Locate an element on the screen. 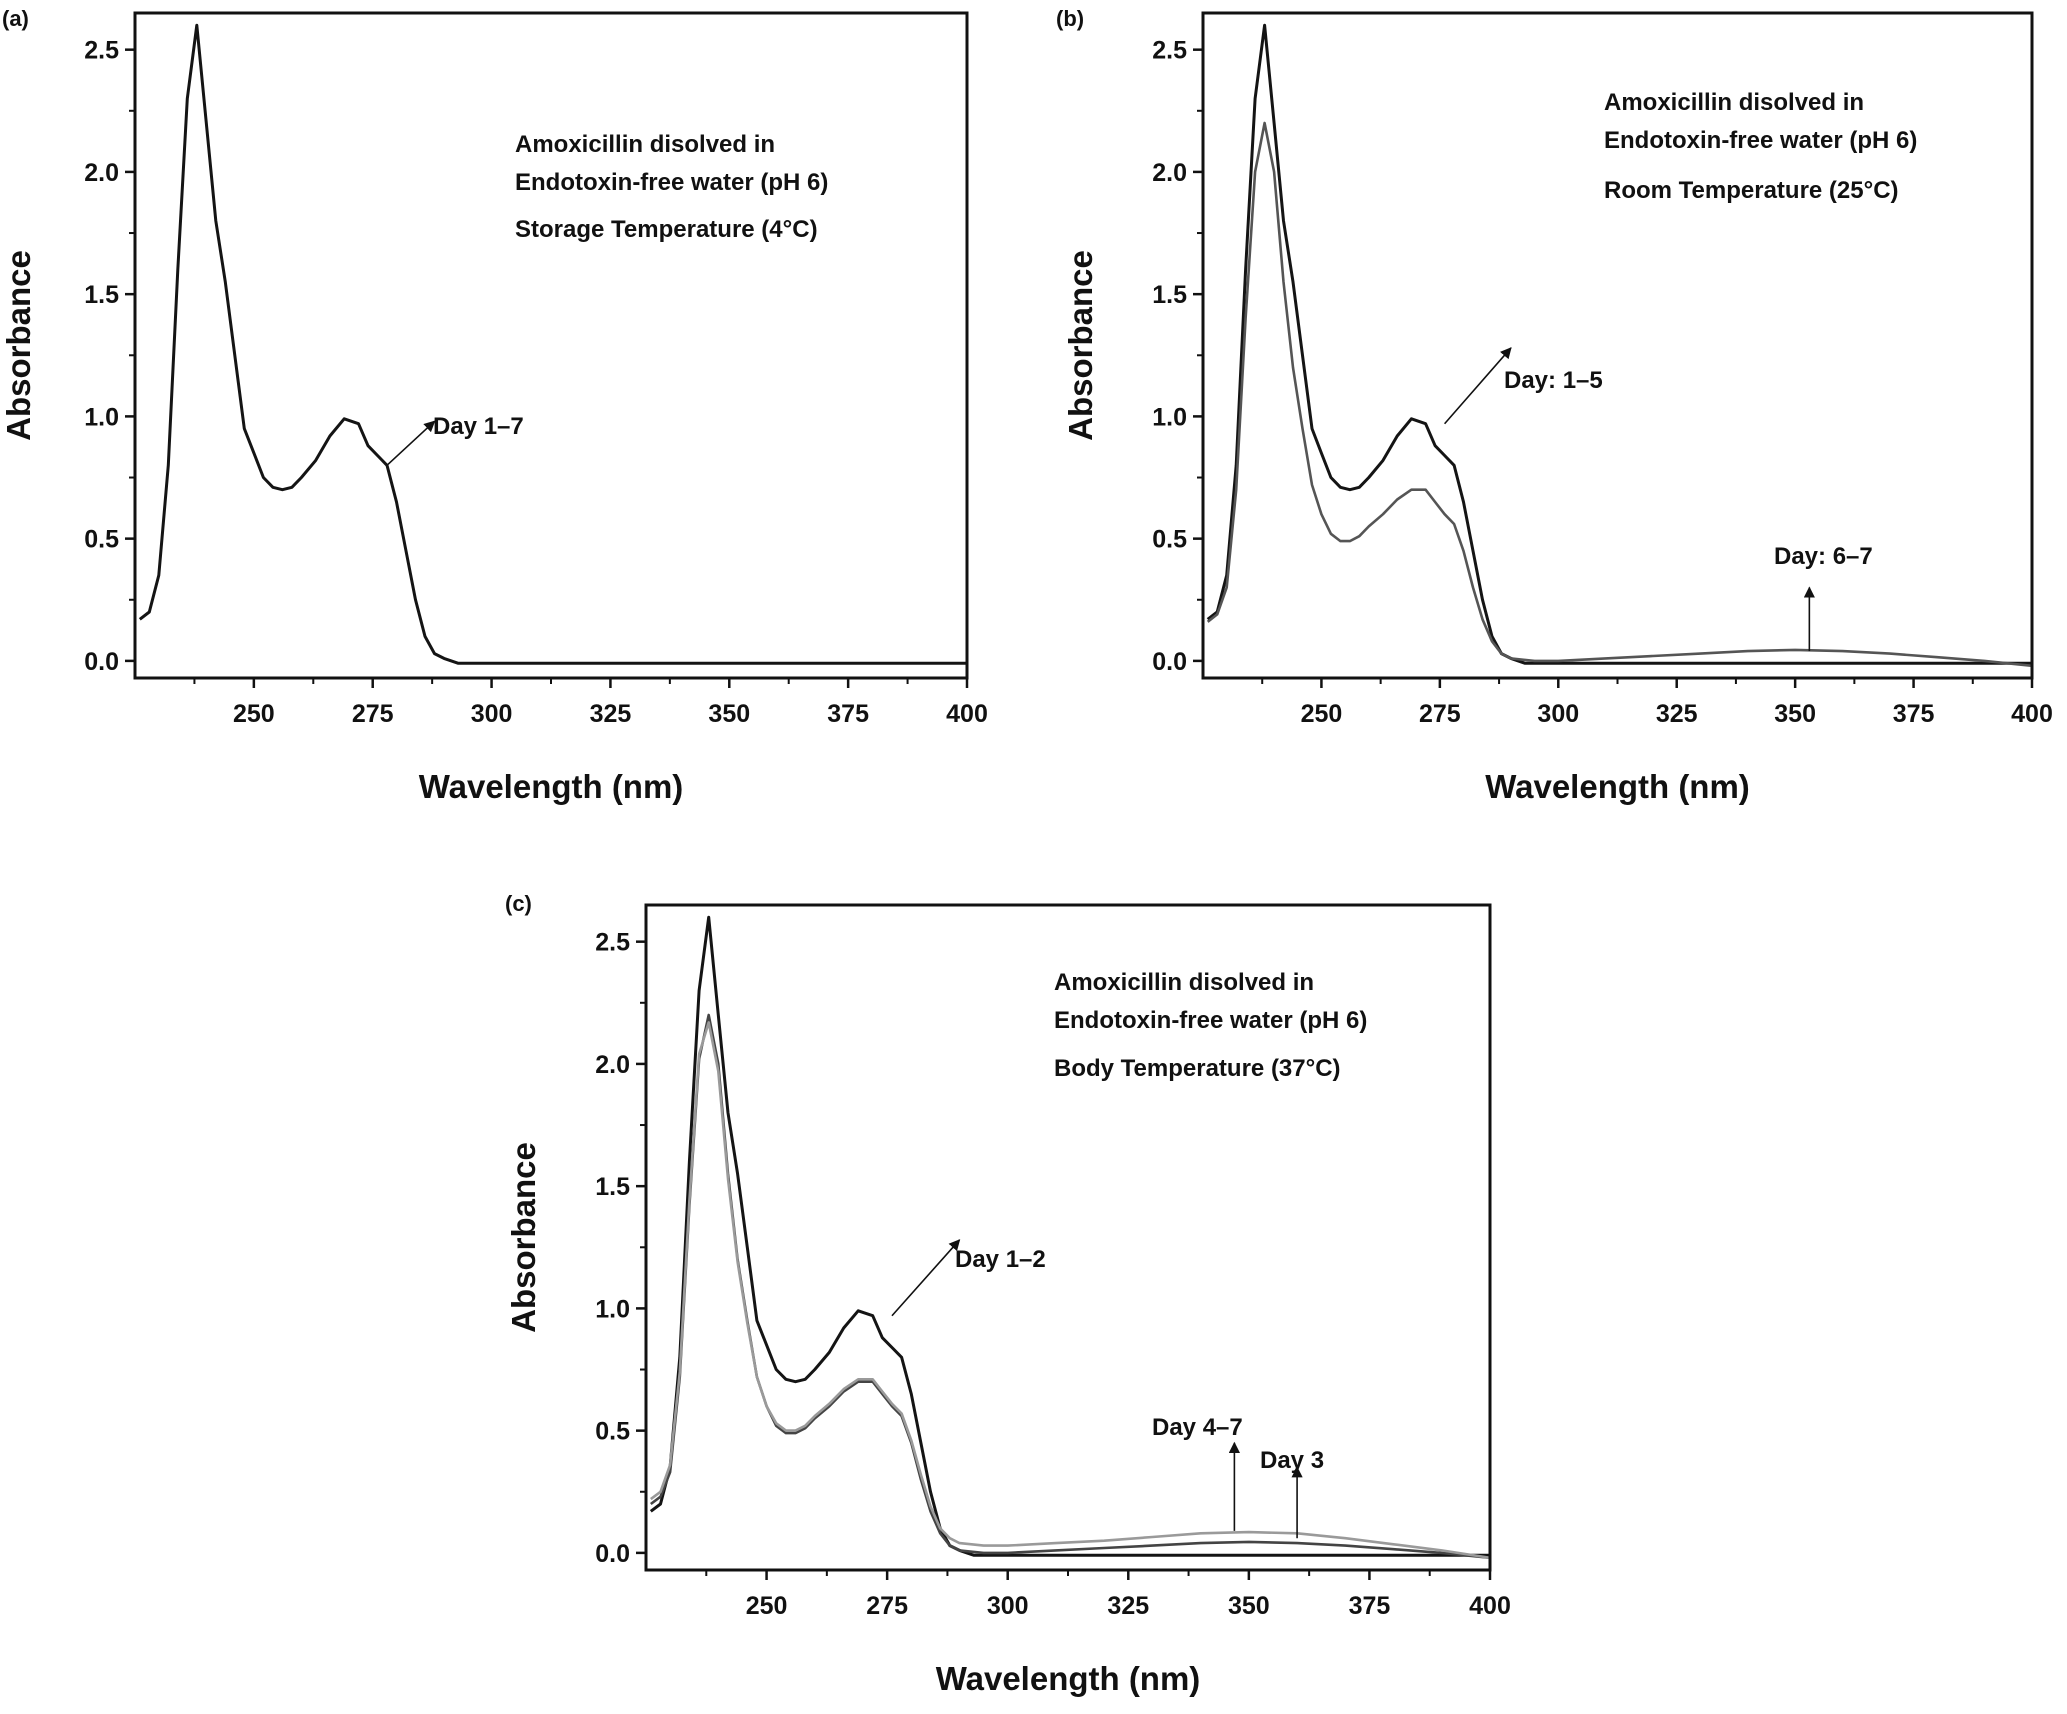 This screenshot has height=1714, width=2067. annotation-label: Day 1–2 is located at coordinates (1000, 1259).